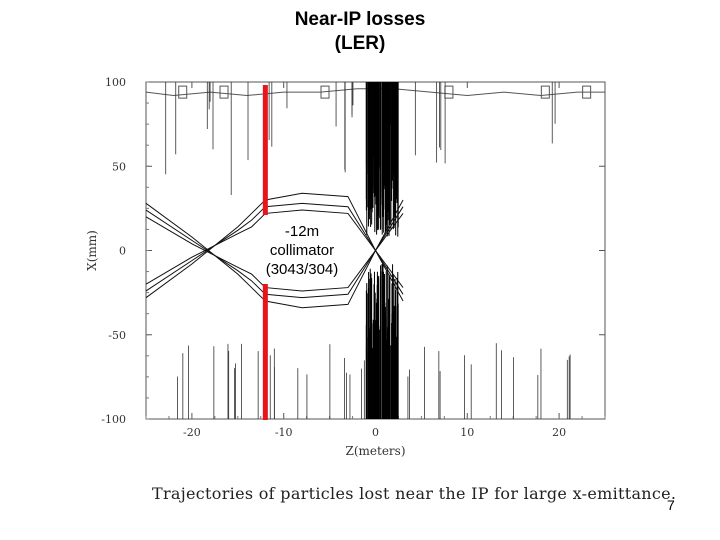 The image size is (720, 540). Describe the element at coordinates (117, 335) in the screenshot. I see `y-tick-label: -50` at that location.